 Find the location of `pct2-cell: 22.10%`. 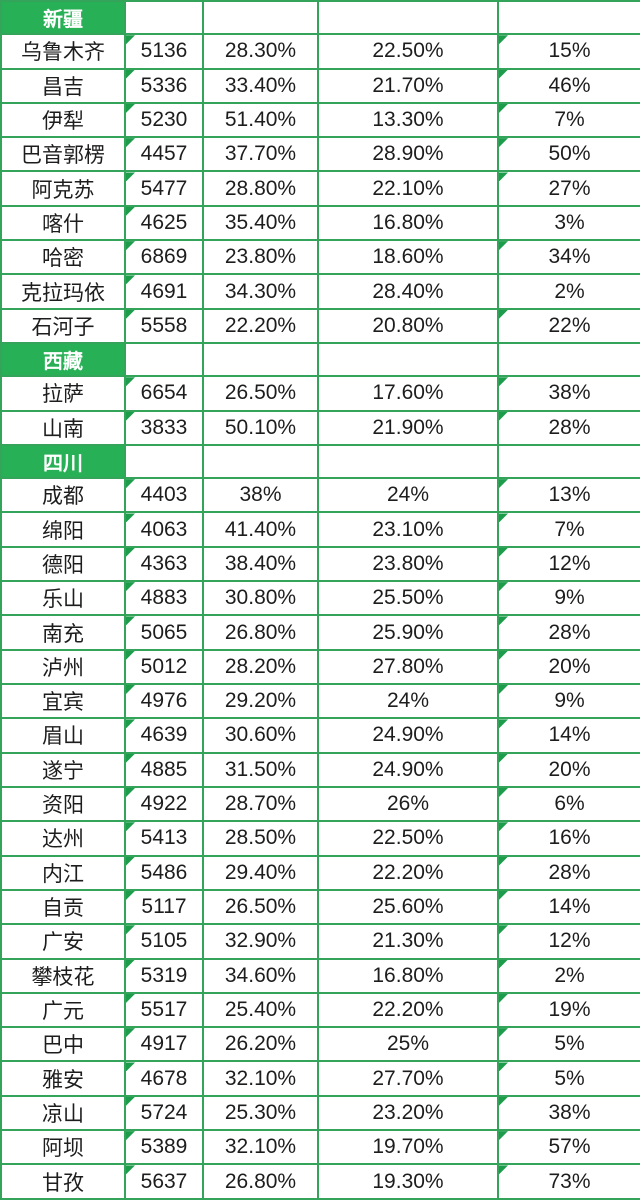

pct2-cell: 22.10% is located at coordinates (408, 188).